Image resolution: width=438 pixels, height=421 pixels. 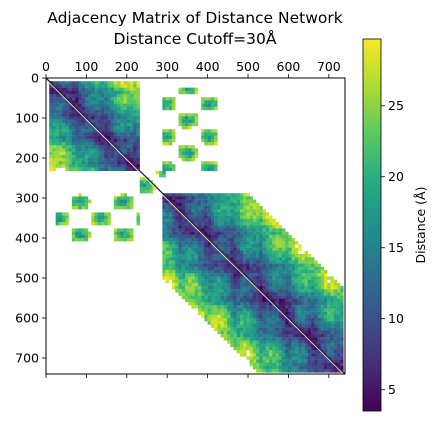 What do you see at coordinates (27, 158) in the screenshot?
I see `y-tick-label: 200` at bounding box center [27, 158].